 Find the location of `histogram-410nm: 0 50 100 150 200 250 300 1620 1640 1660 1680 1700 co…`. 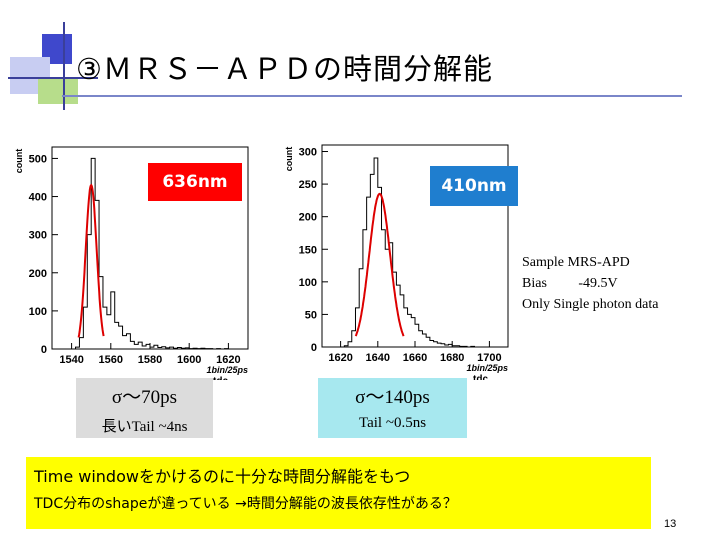

histogram-410nm: 0 50 100 150 200 250 300 1620 1640 1660 1680 1700 co… is located at coordinates (396, 262).